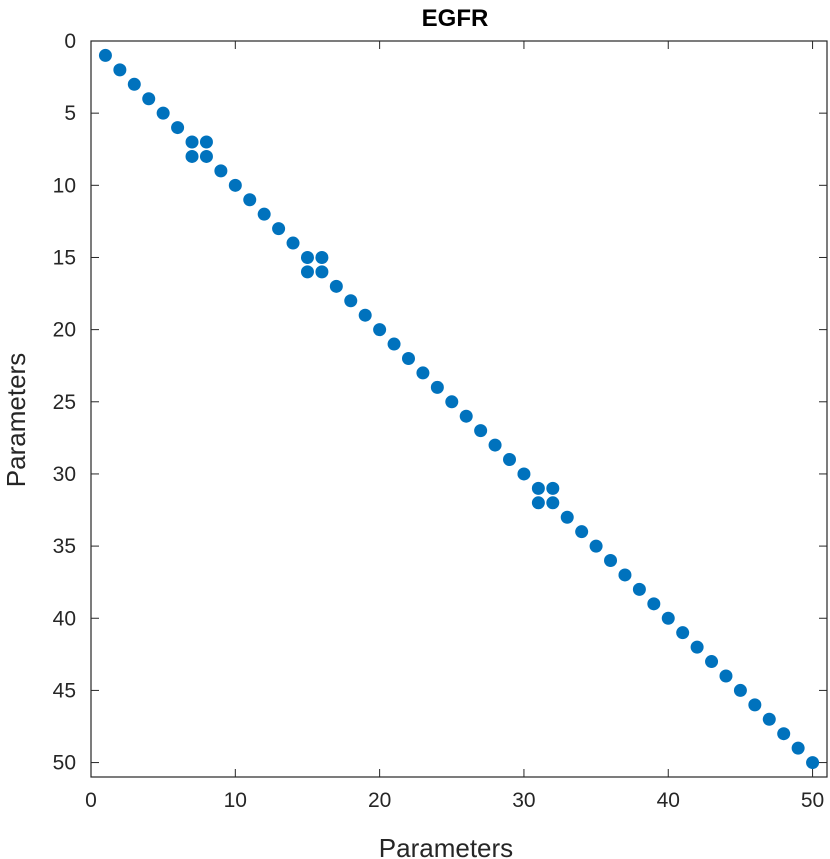 This screenshot has width=830, height=859. What do you see at coordinates (64, 330) in the screenshot?
I see `y-tick-label: 20` at bounding box center [64, 330].